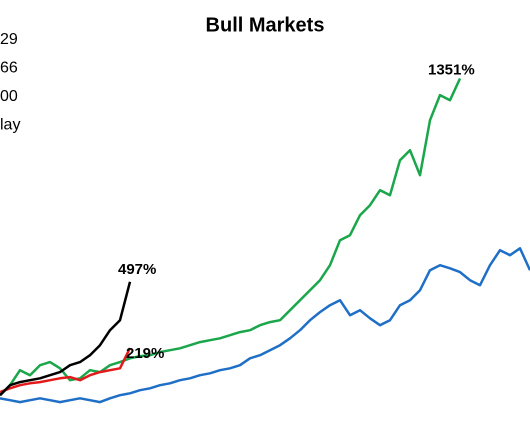  I want to click on legend-label: 00, so click(9, 96).